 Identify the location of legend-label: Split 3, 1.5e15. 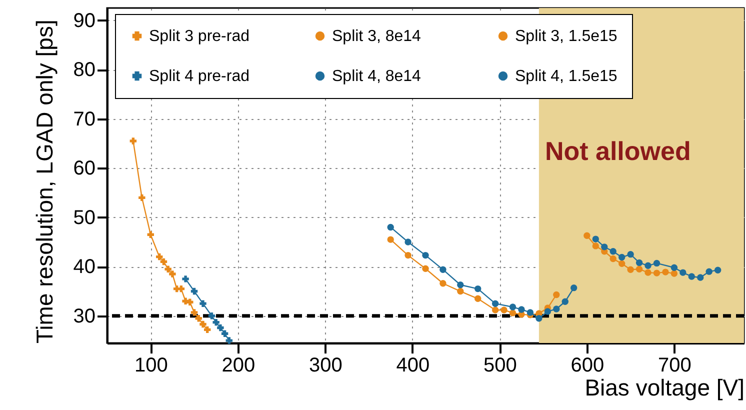
(566, 36).